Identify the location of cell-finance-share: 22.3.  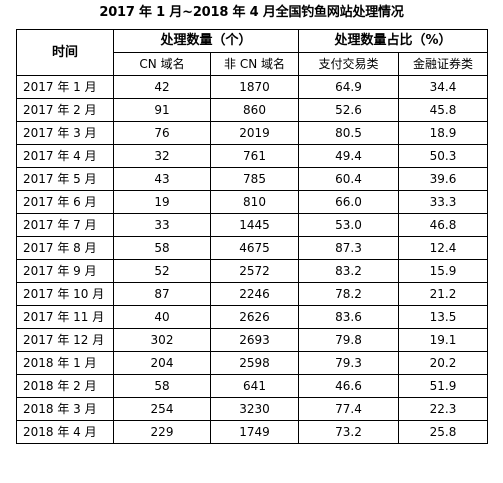
(443, 409).